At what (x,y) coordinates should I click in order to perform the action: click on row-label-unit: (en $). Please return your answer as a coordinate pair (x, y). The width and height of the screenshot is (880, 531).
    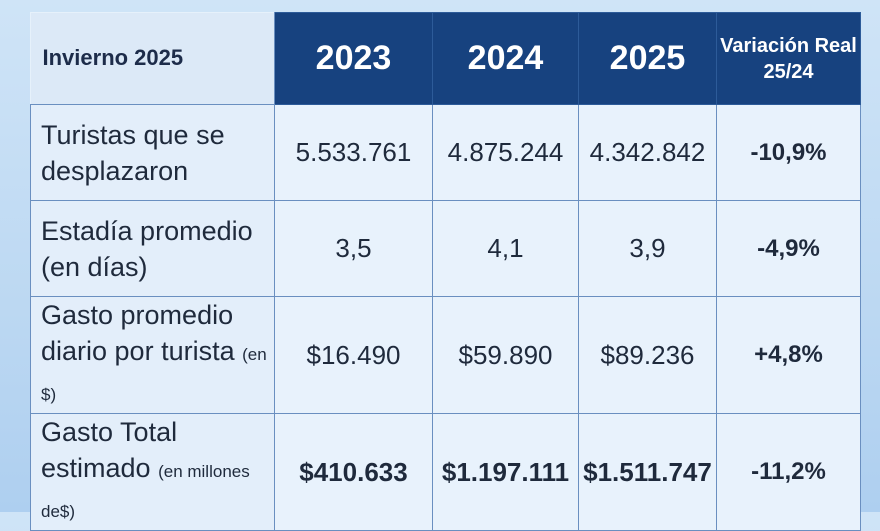
    Looking at the image, I should click on (154, 374).